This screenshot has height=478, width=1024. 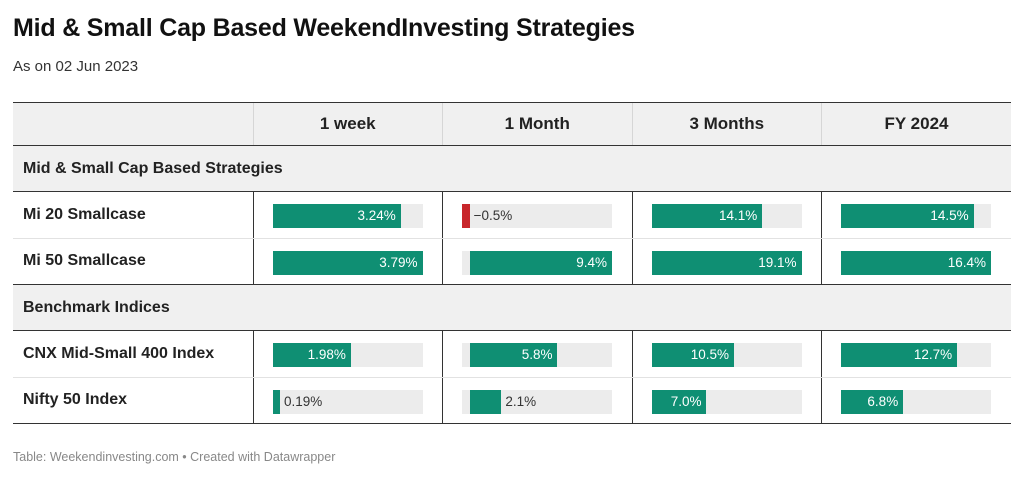 I want to click on bar-value-label: 0.19%, so click(x=303, y=401).